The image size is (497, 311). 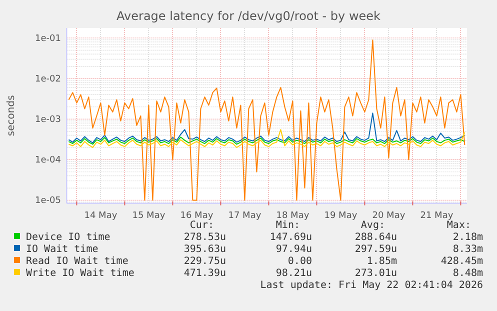 What do you see at coordinates (294, 249) in the screenshot?
I see `text: 97.94u` at bounding box center [294, 249].